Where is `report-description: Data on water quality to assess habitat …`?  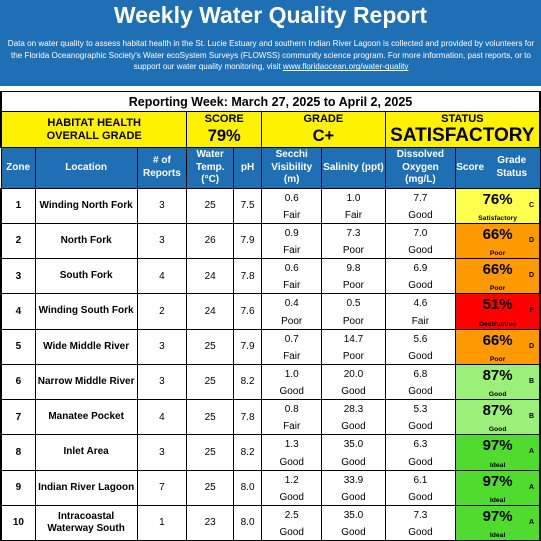 report-description: Data on water quality to assess habitat … is located at coordinates (271, 55).